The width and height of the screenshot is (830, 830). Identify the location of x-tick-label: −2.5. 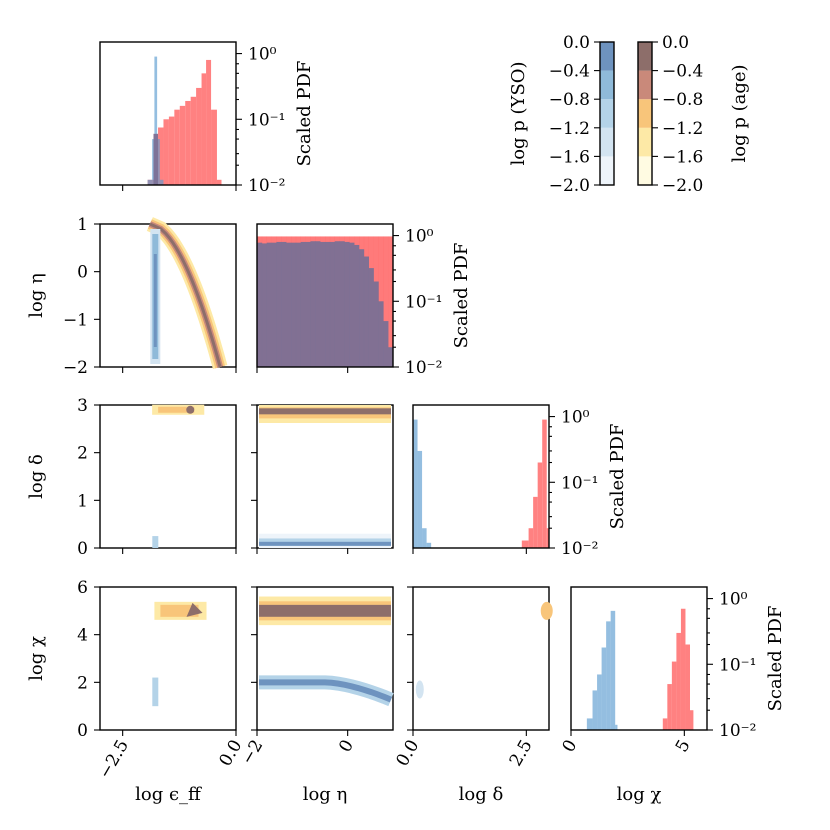
(114, 760).